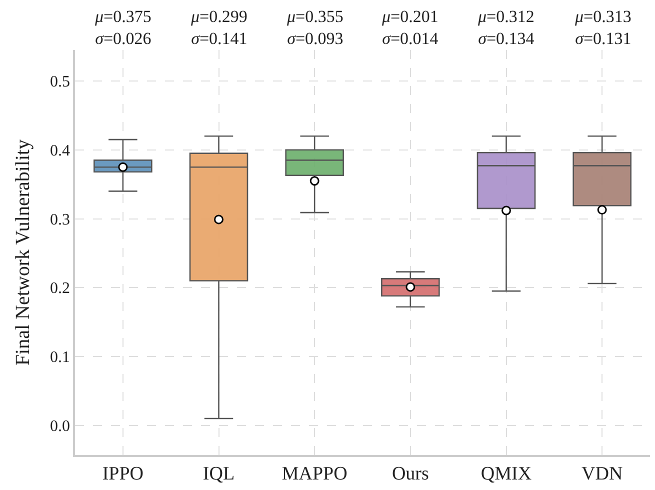 This screenshot has width=655, height=490. Describe the element at coordinates (506, 474) in the screenshot. I see `x-tick-label: QMIX` at that location.